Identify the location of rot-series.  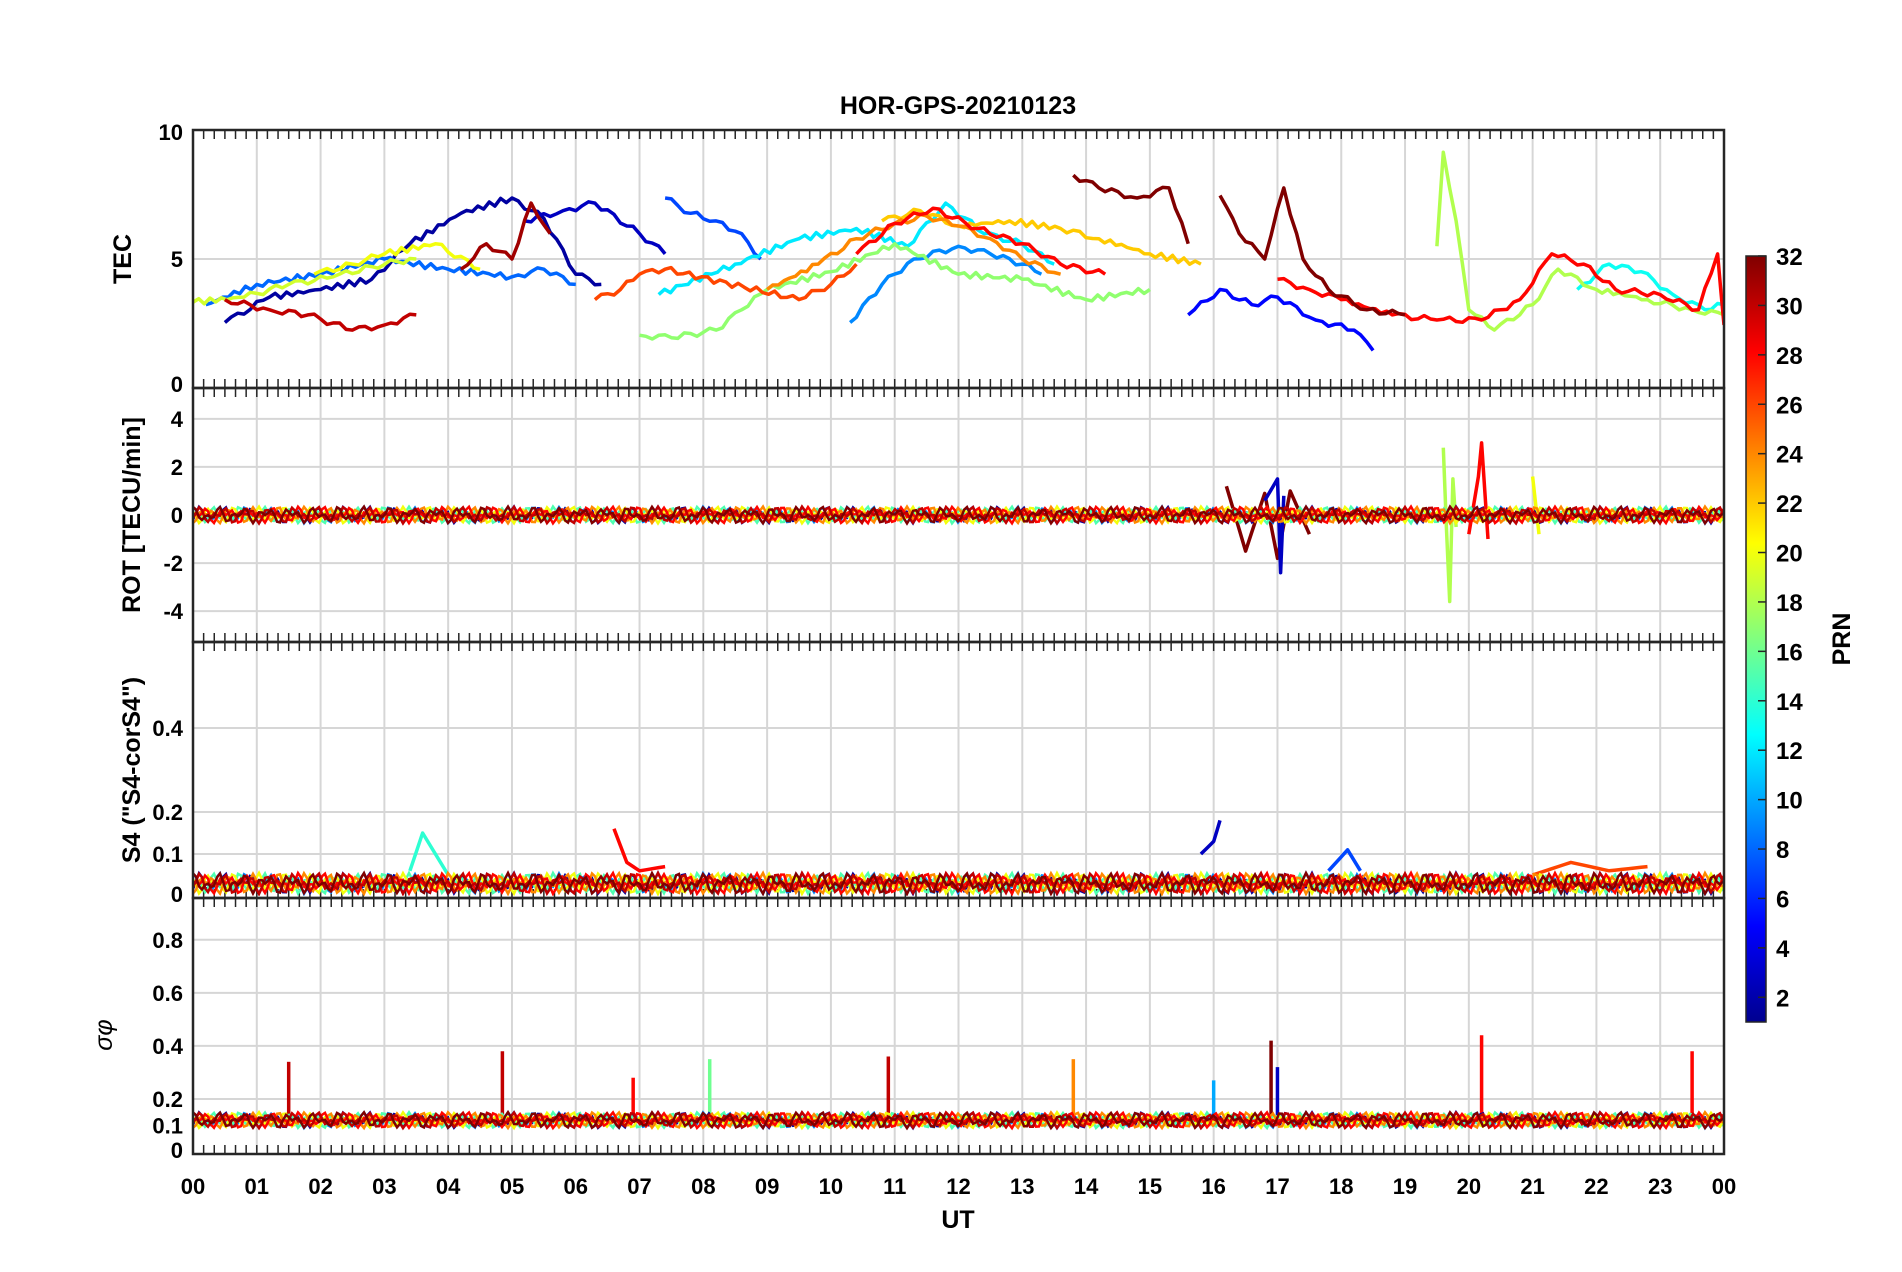
(958, 522).